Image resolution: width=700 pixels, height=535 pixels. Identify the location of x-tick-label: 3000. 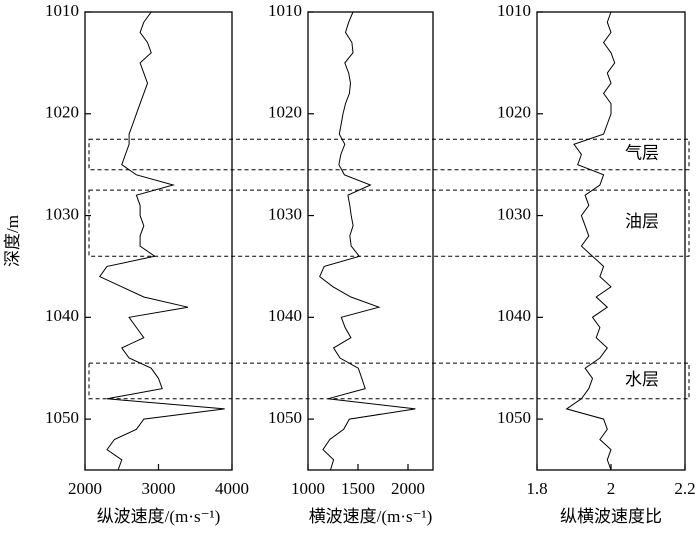
(159, 488).